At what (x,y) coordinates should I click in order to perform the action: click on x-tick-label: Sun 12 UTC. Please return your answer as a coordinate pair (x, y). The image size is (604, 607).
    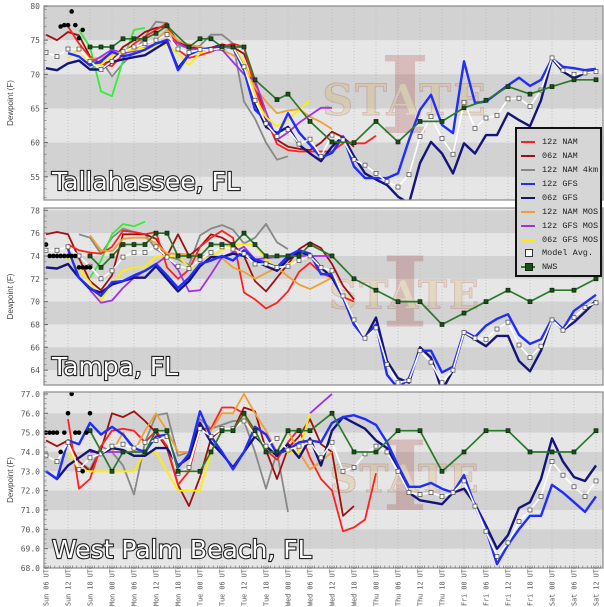
    Looking at the image, I should click on (69, 585).